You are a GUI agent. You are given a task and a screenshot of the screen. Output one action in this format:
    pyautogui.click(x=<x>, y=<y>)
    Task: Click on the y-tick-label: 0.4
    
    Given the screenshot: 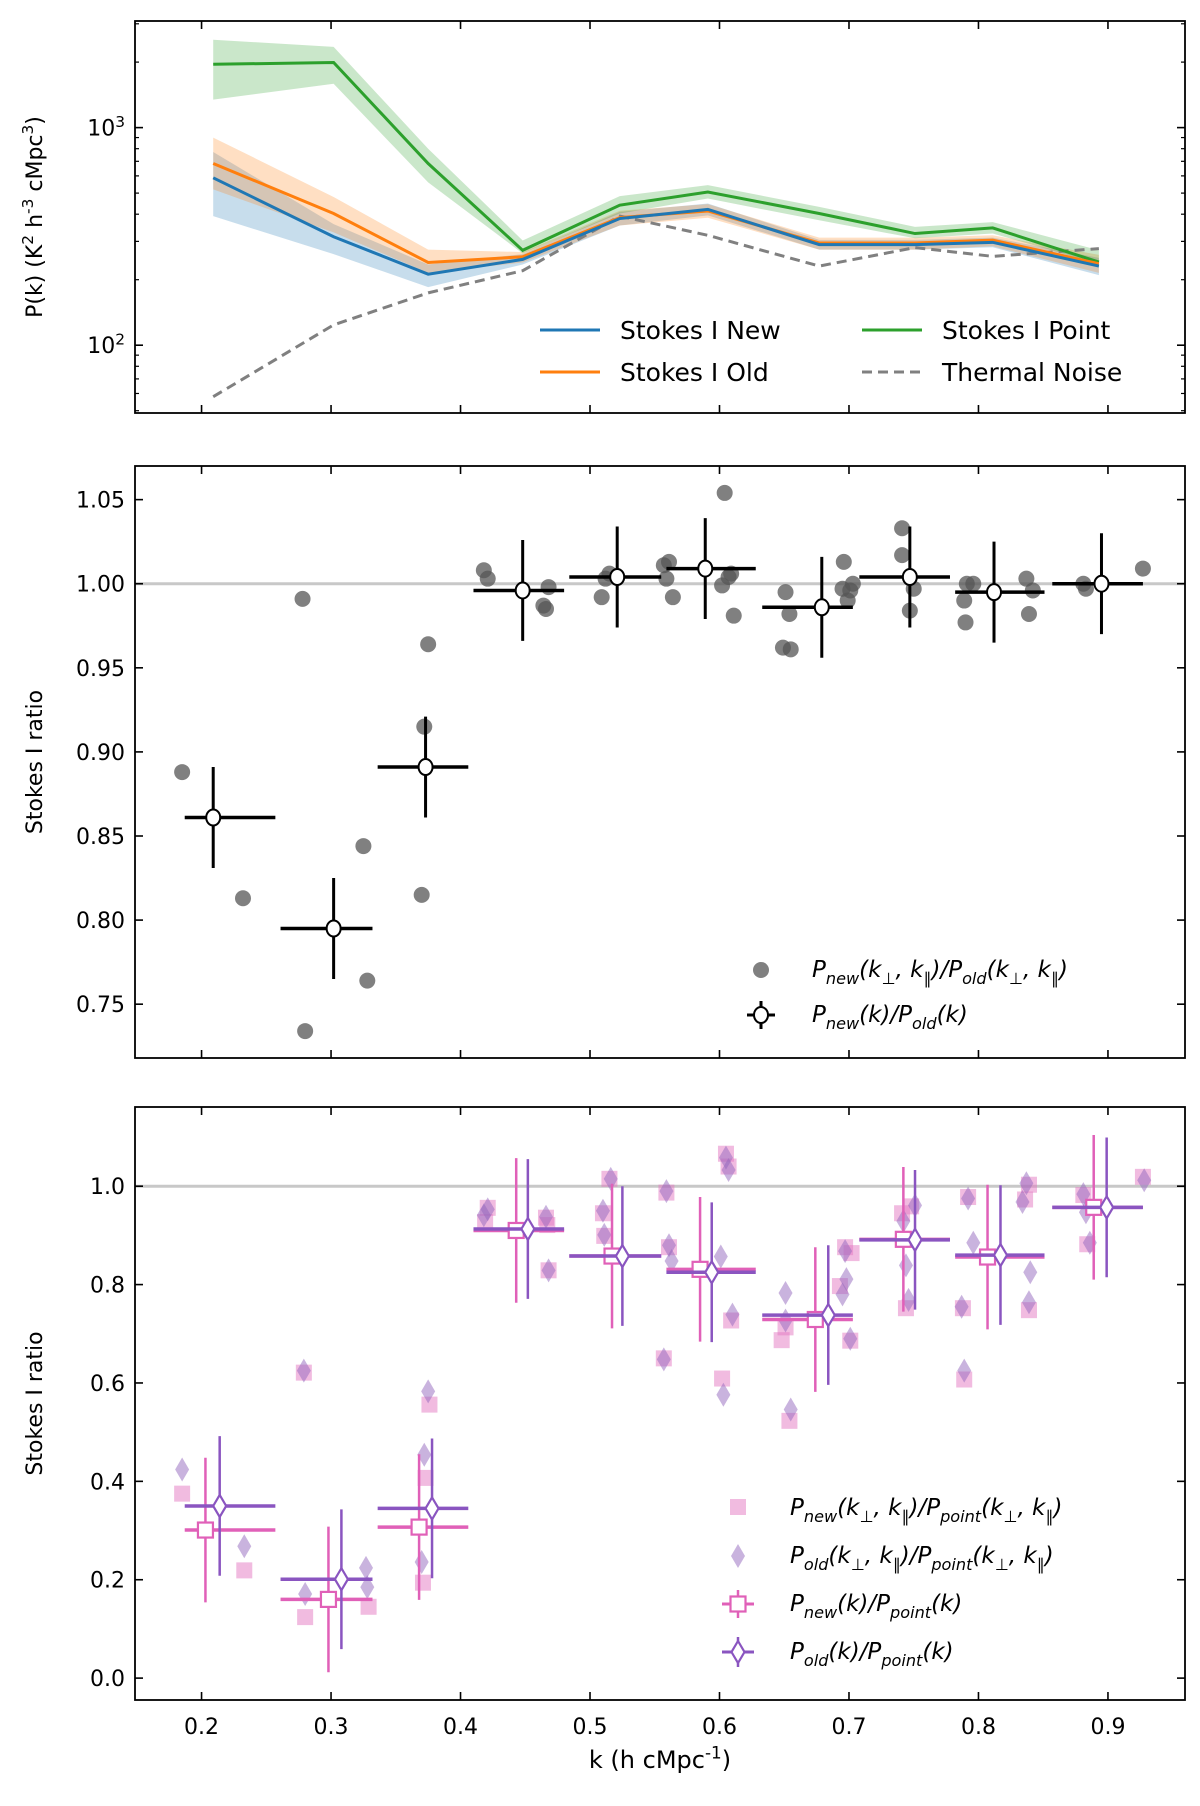 What is the action you would take?
    pyautogui.click(x=107, y=1482)
    